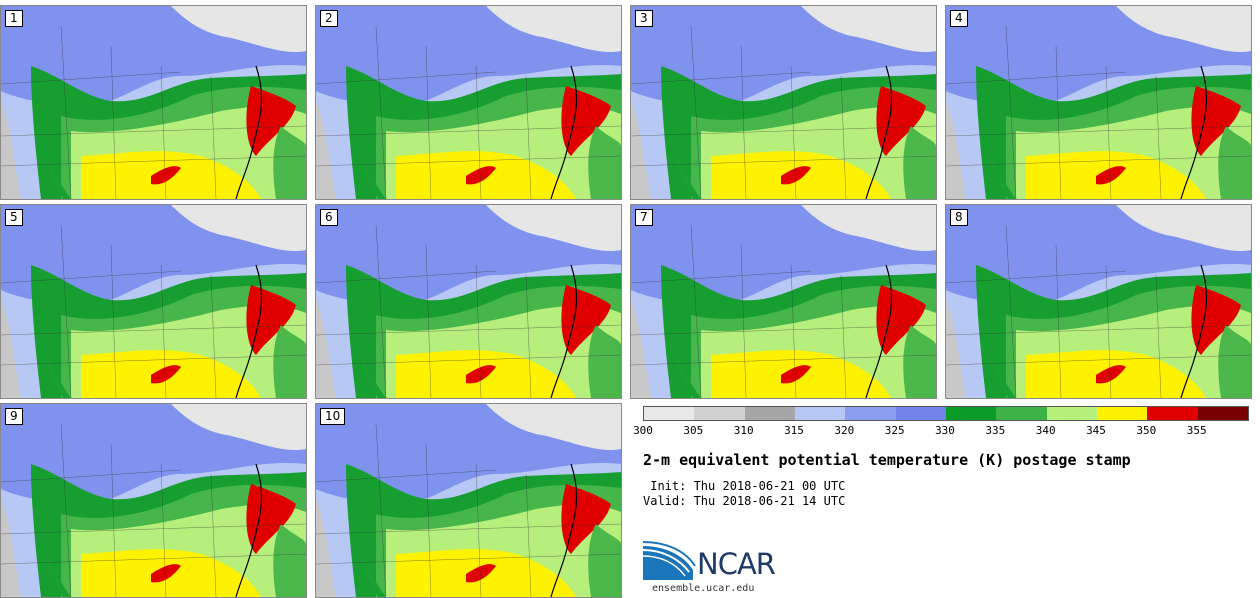 Image resolution: width=1260 pixels, height=598 pixels. Describe the element at coordinates (1098, 102) in the screenshot. I see `map-panel-4: 4` at that location.